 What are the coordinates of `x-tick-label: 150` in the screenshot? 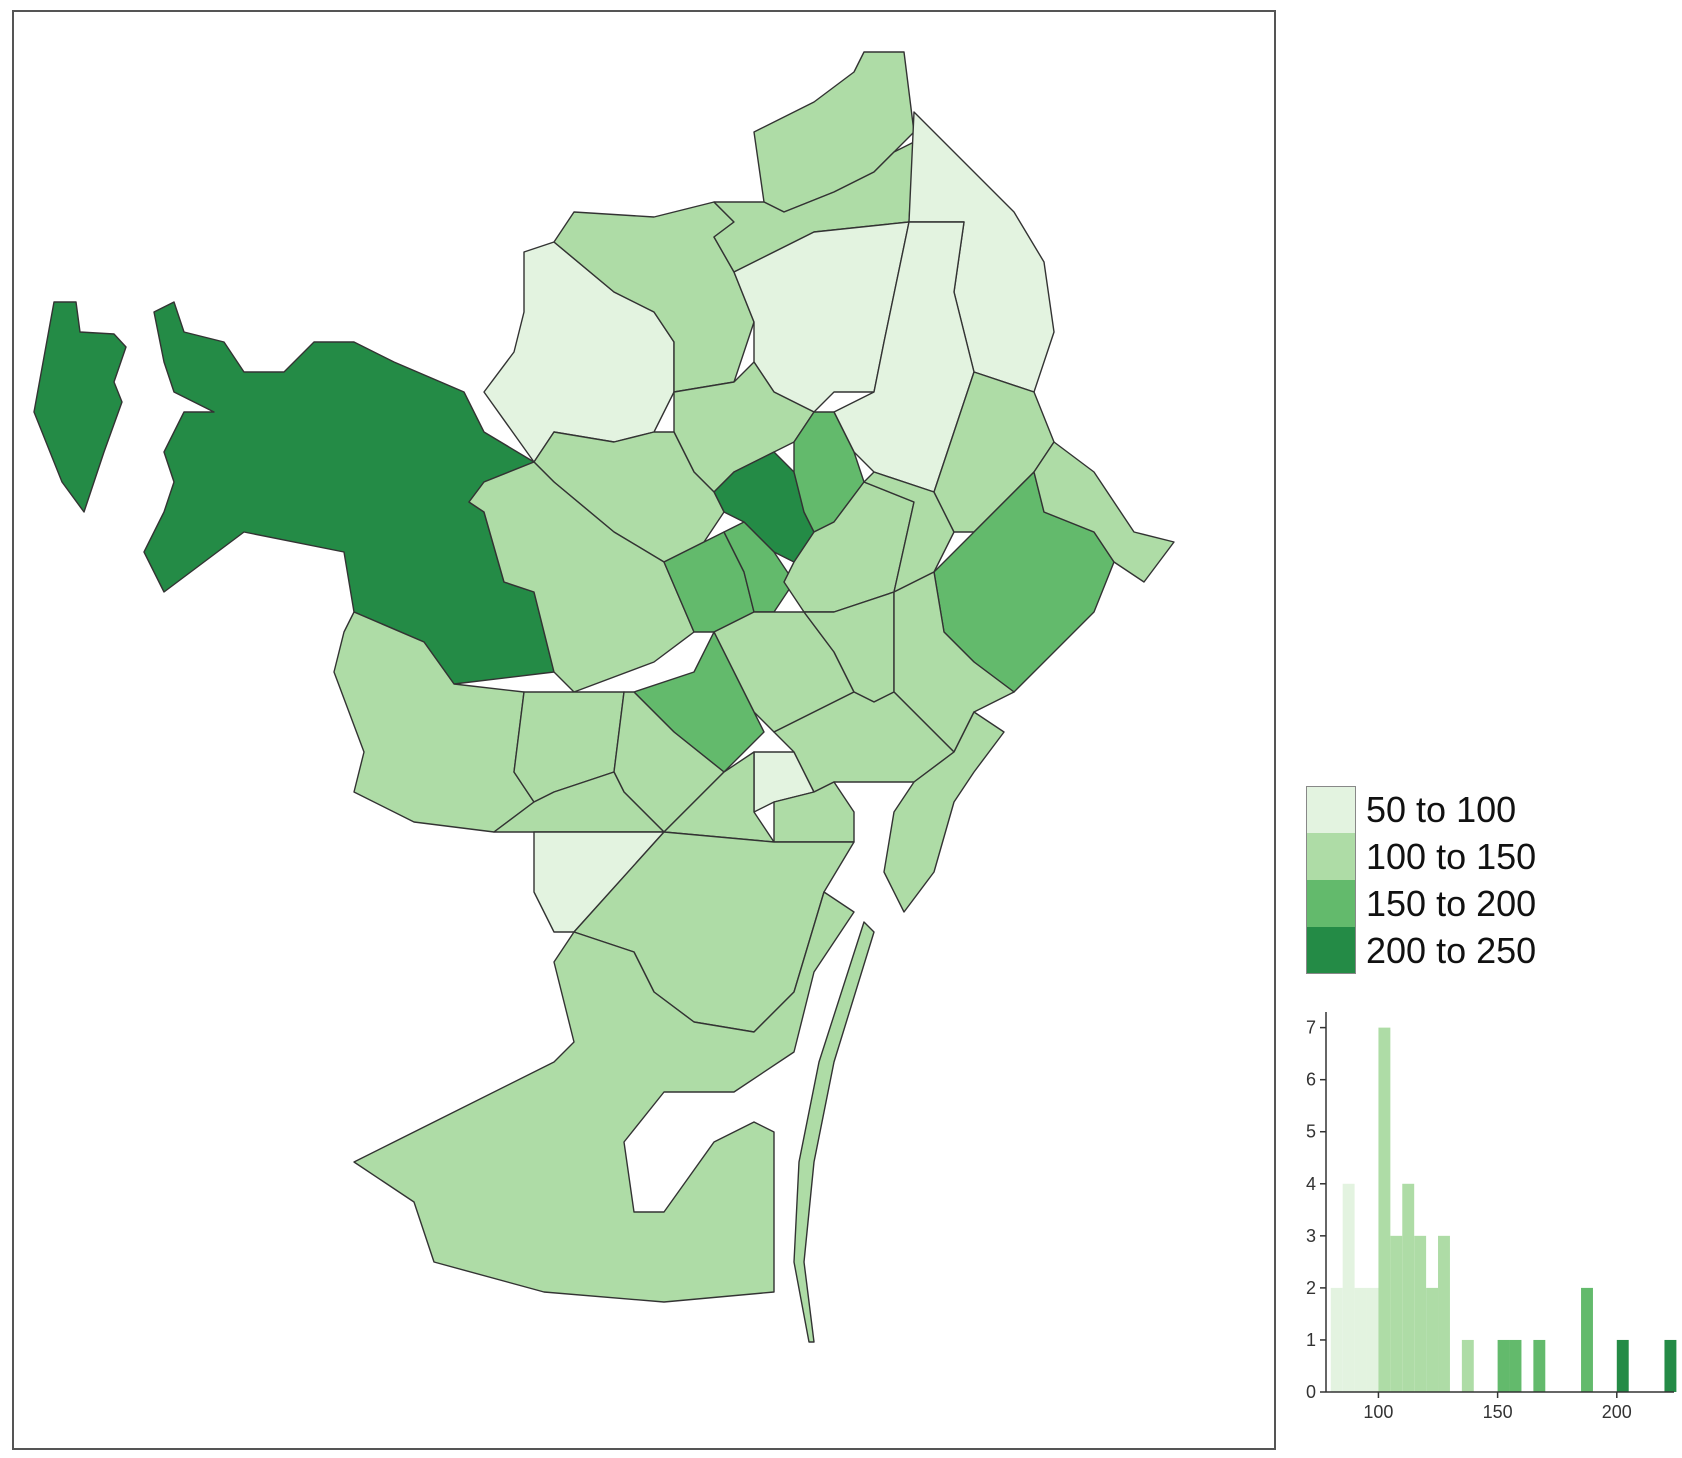 It's located at (1498, 1412).